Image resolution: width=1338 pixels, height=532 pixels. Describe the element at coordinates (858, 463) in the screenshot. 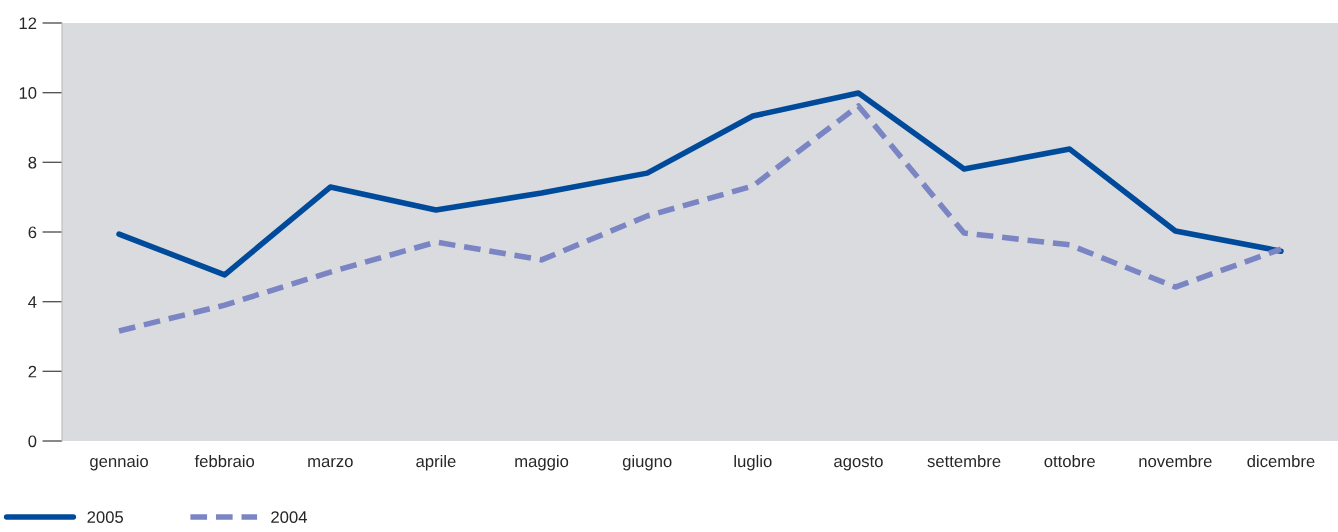

I see `x-tick-label: agosto` at that location.